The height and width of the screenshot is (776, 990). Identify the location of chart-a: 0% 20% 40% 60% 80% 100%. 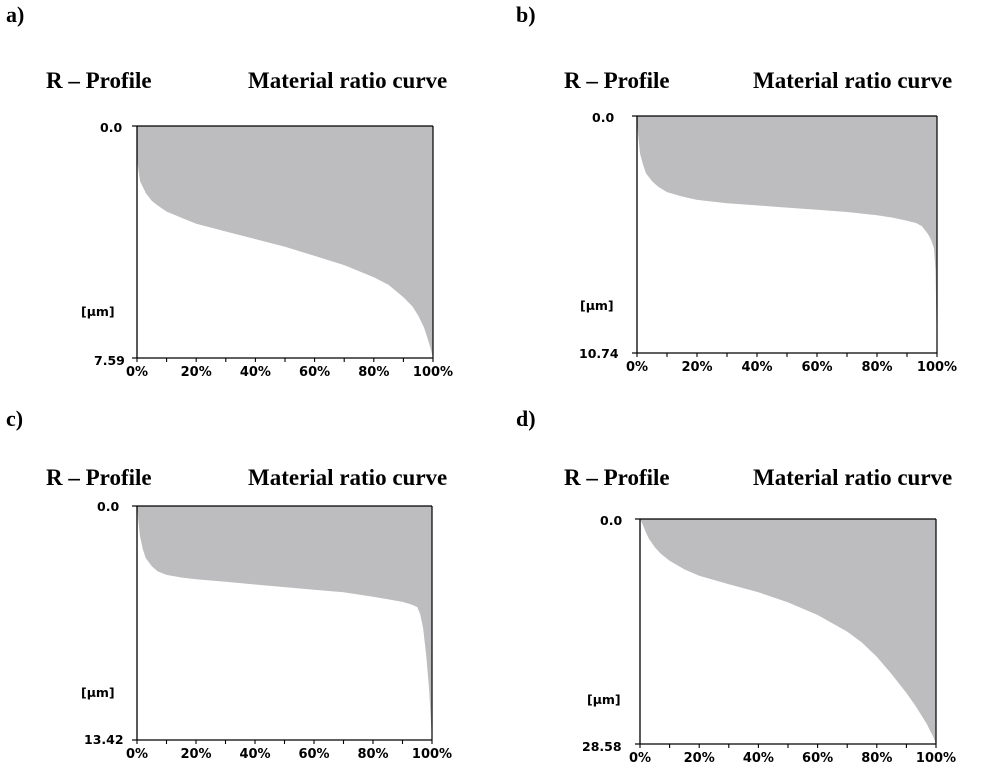
(289, 252).